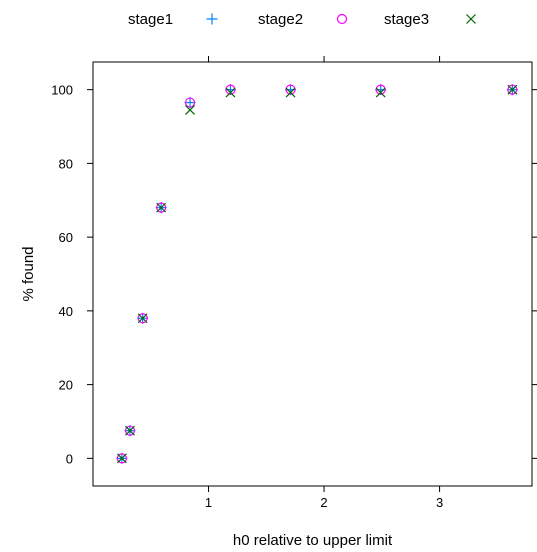  What do you see at coordinates (28, 273) in the screenshot?
I see `y-axis-label: % found` at bounding box center [28, 273].